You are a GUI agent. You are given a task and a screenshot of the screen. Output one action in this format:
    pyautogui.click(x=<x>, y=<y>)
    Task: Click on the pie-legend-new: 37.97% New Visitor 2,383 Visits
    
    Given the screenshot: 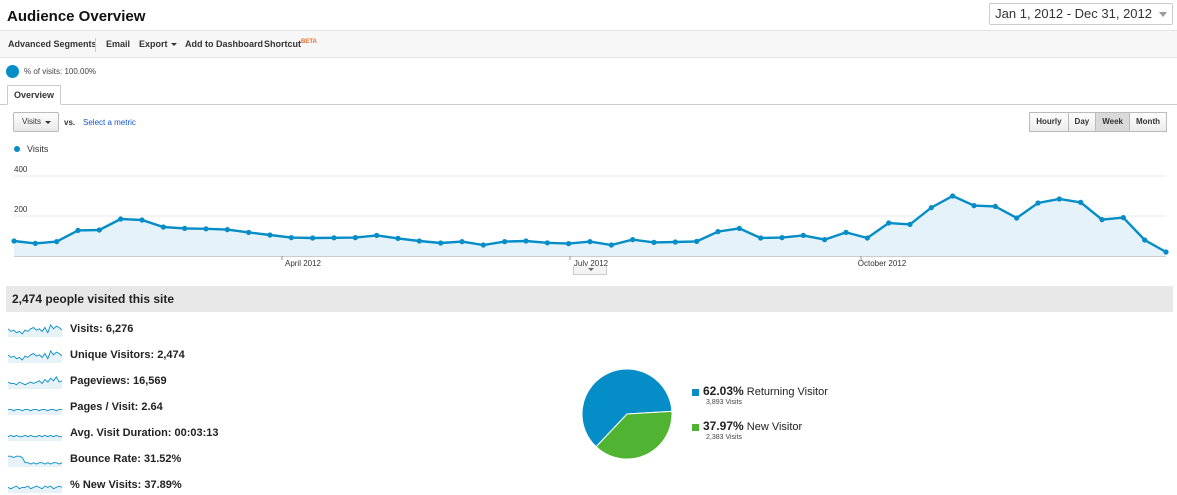 What is the action you would take?
    pyautogui.click(x=747, y=430)
    